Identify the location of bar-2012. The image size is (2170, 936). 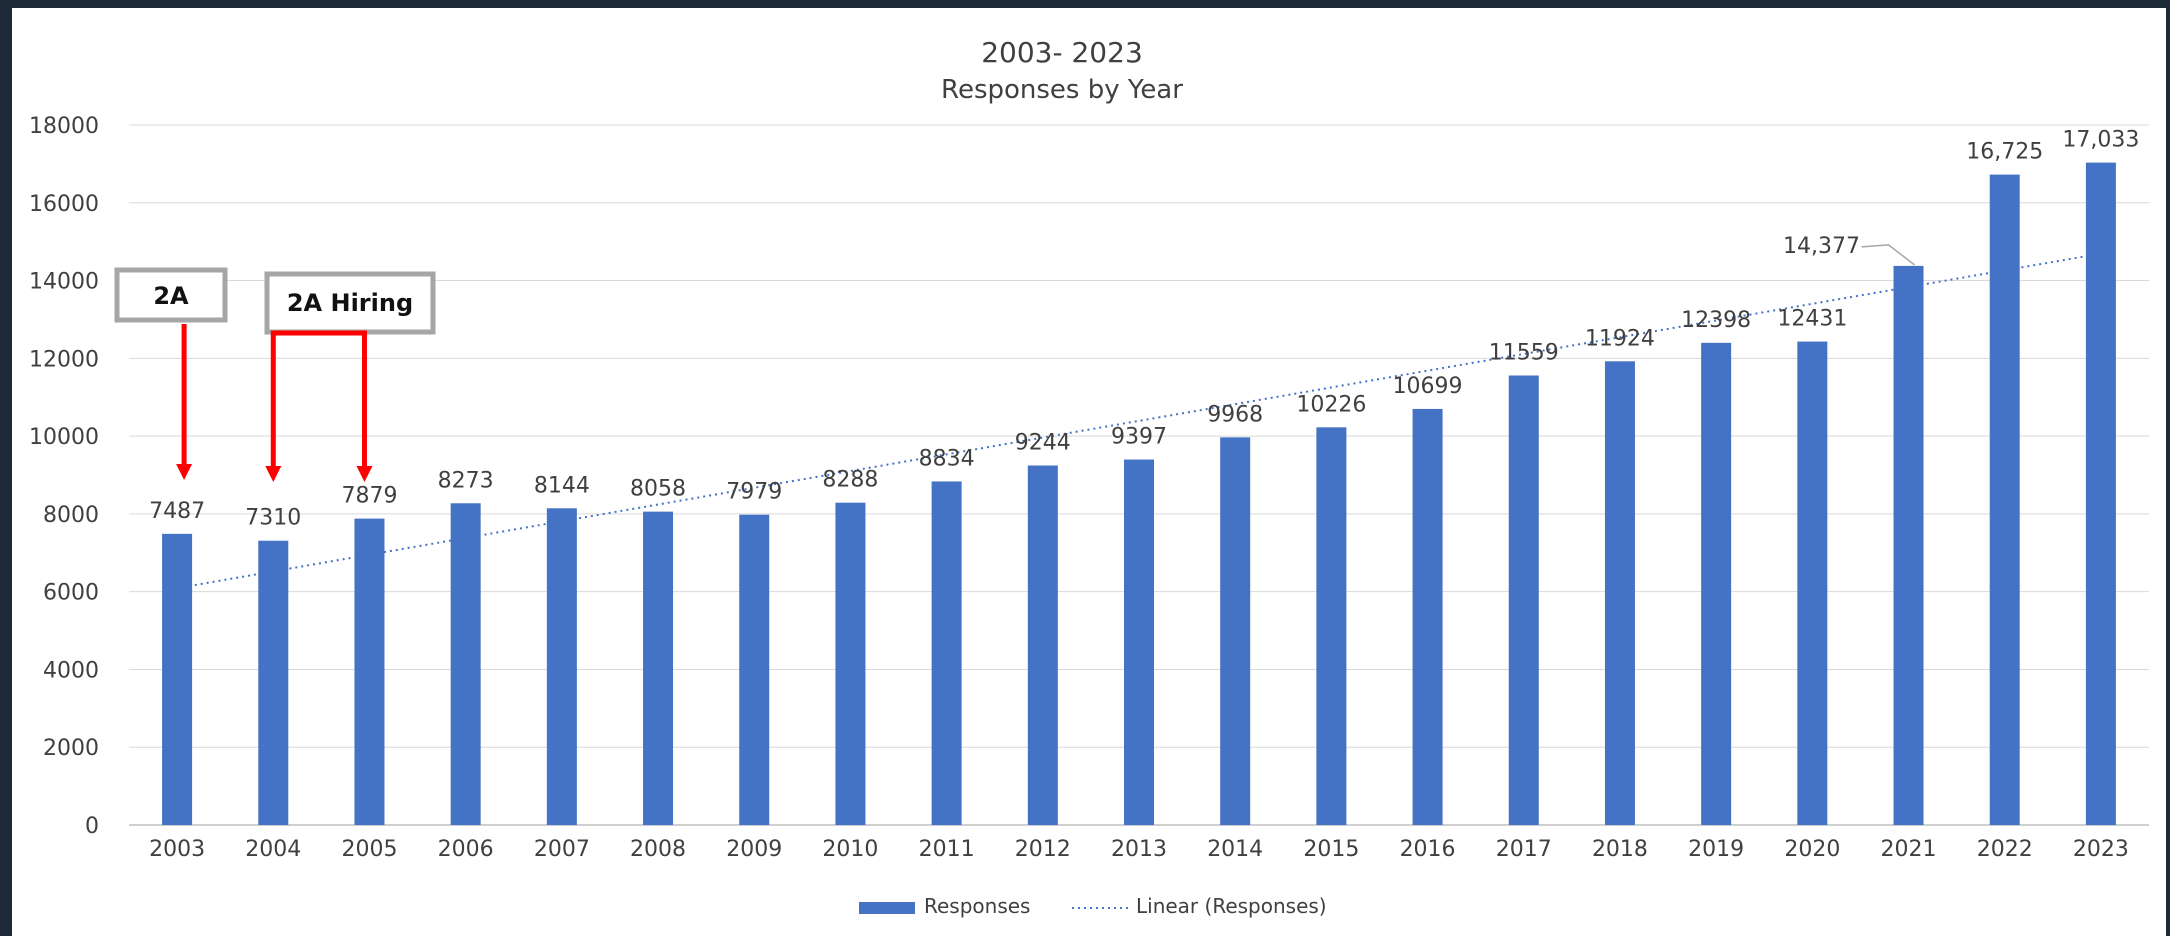
(1042, 645).